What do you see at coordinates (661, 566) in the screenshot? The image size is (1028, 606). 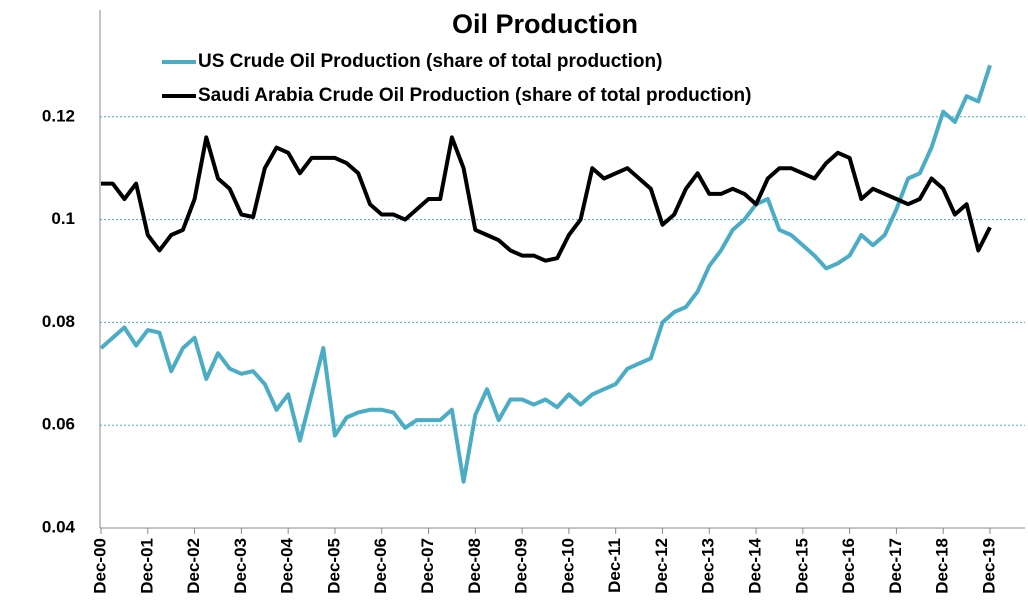 I see `x-tick-label: Dec-12` at bounding box center [661, 566].